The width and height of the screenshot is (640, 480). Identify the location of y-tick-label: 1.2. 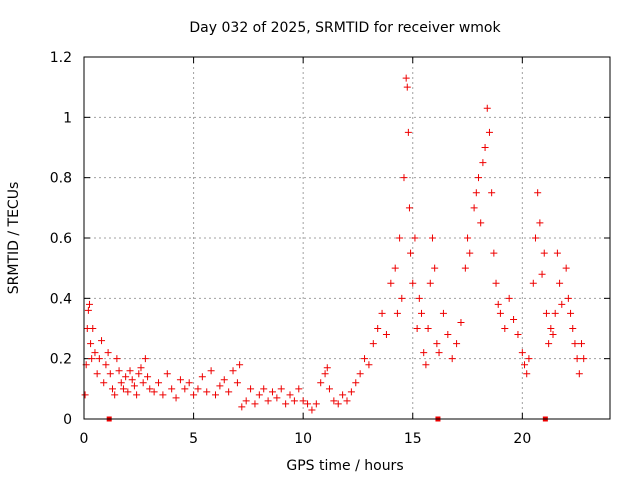
(61, 58).